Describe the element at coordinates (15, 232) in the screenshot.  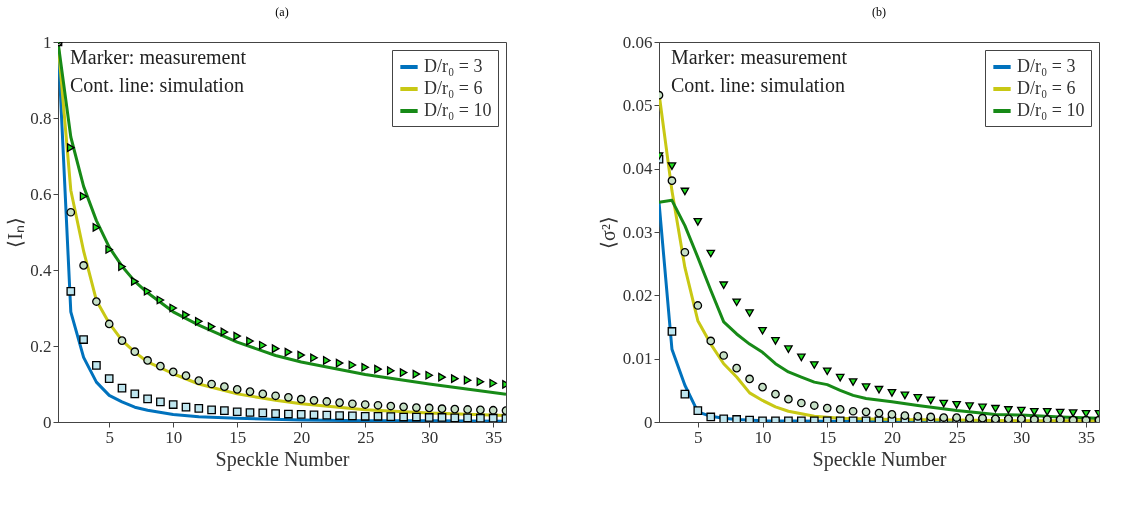
I see `y-axis-title: ⟨Iₙ⟩` at that location.